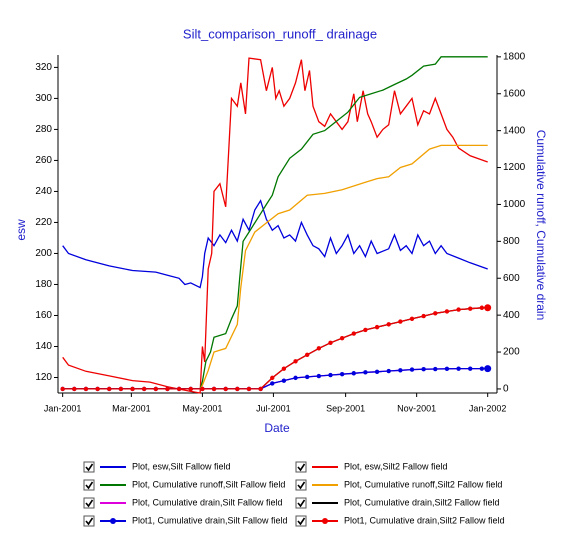  What do you see at coordinates (541, 225) in the screenshot?
I see `y2-axis-label: Cumulative runoff, Cumulative drain` at bounding box center [541, 225].